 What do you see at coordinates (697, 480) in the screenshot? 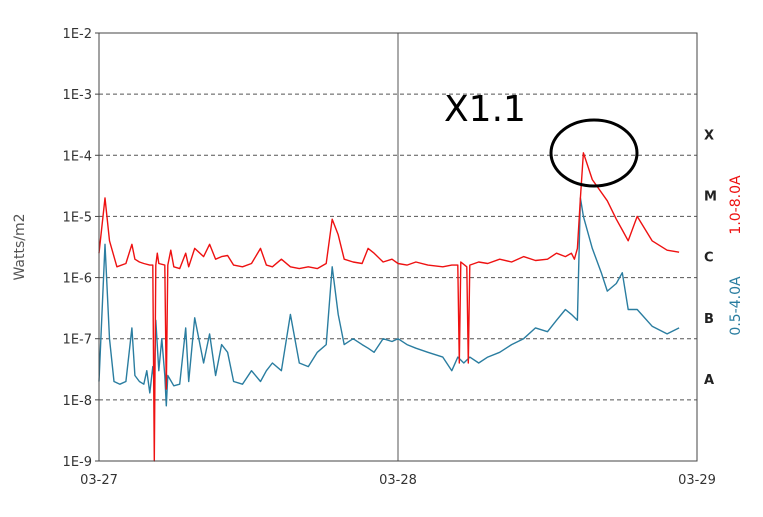
I see `x-tick-label: 03-29` at bounding box center [697, 480].